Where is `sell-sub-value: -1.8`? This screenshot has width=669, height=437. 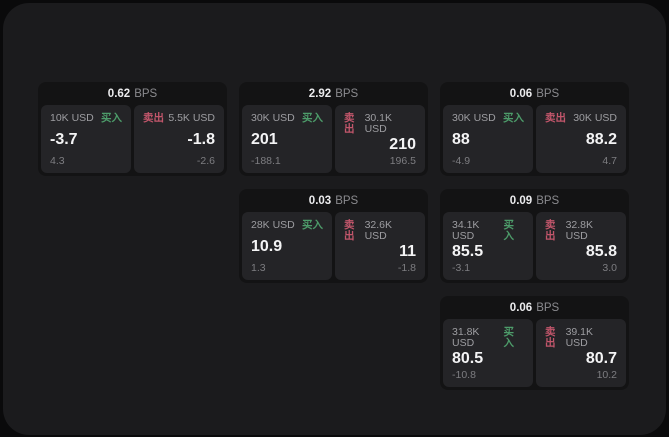
sell-sub-value: -1.8 is located at coordinates (406, 267).